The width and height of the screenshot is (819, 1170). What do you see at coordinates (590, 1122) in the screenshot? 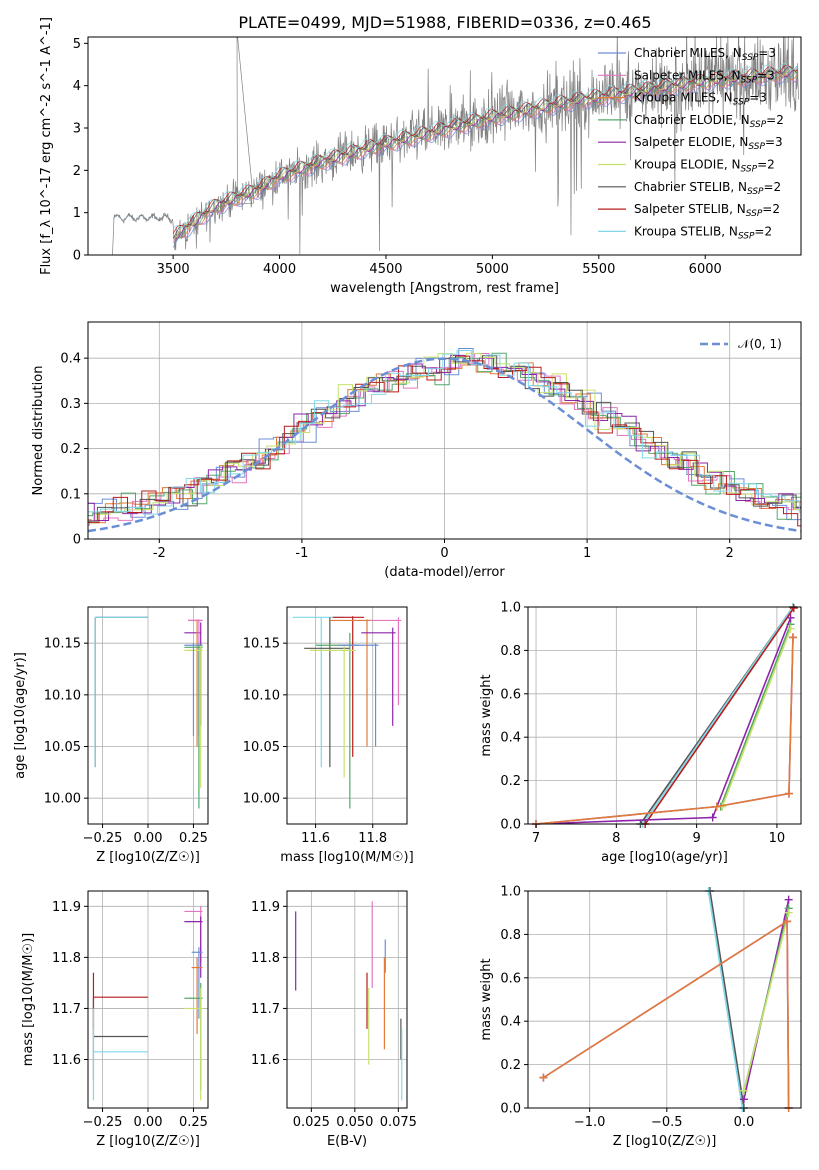
I see `x-tick-label: −1.0` at bounding box center [590, 1122].